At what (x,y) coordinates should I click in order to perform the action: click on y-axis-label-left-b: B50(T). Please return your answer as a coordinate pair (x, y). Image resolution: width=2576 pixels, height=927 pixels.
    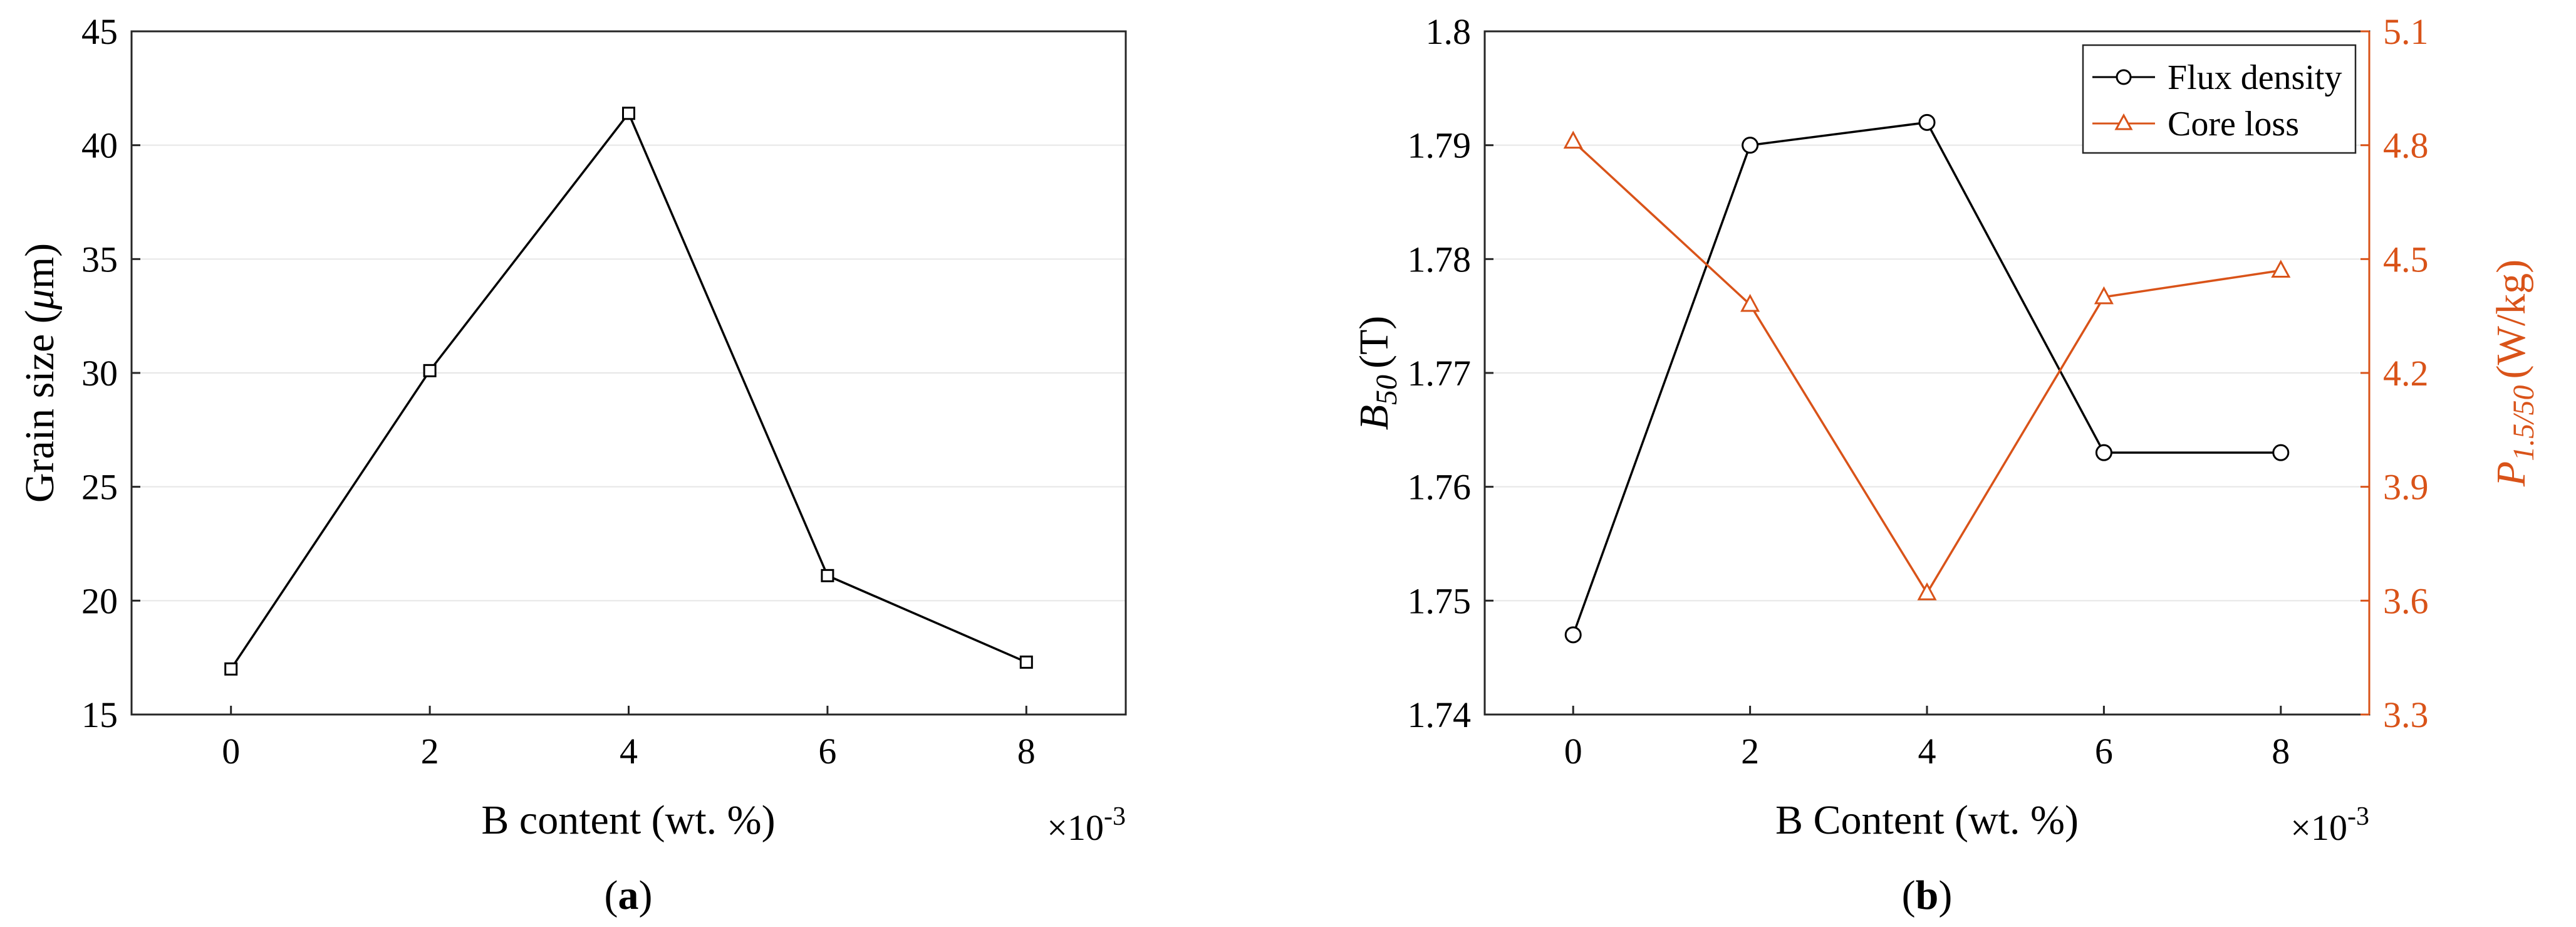
    Looking at the image, I should click on (1377, 373).